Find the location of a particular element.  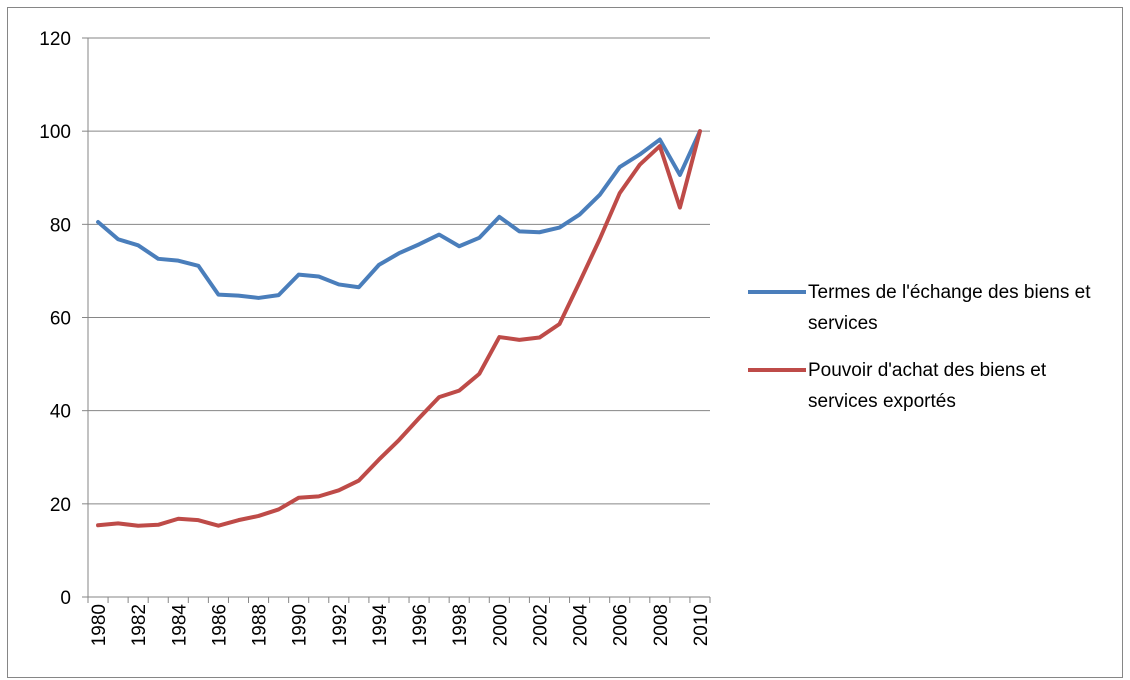

y-tick-label: 100 is located at coordinates (55, 132).